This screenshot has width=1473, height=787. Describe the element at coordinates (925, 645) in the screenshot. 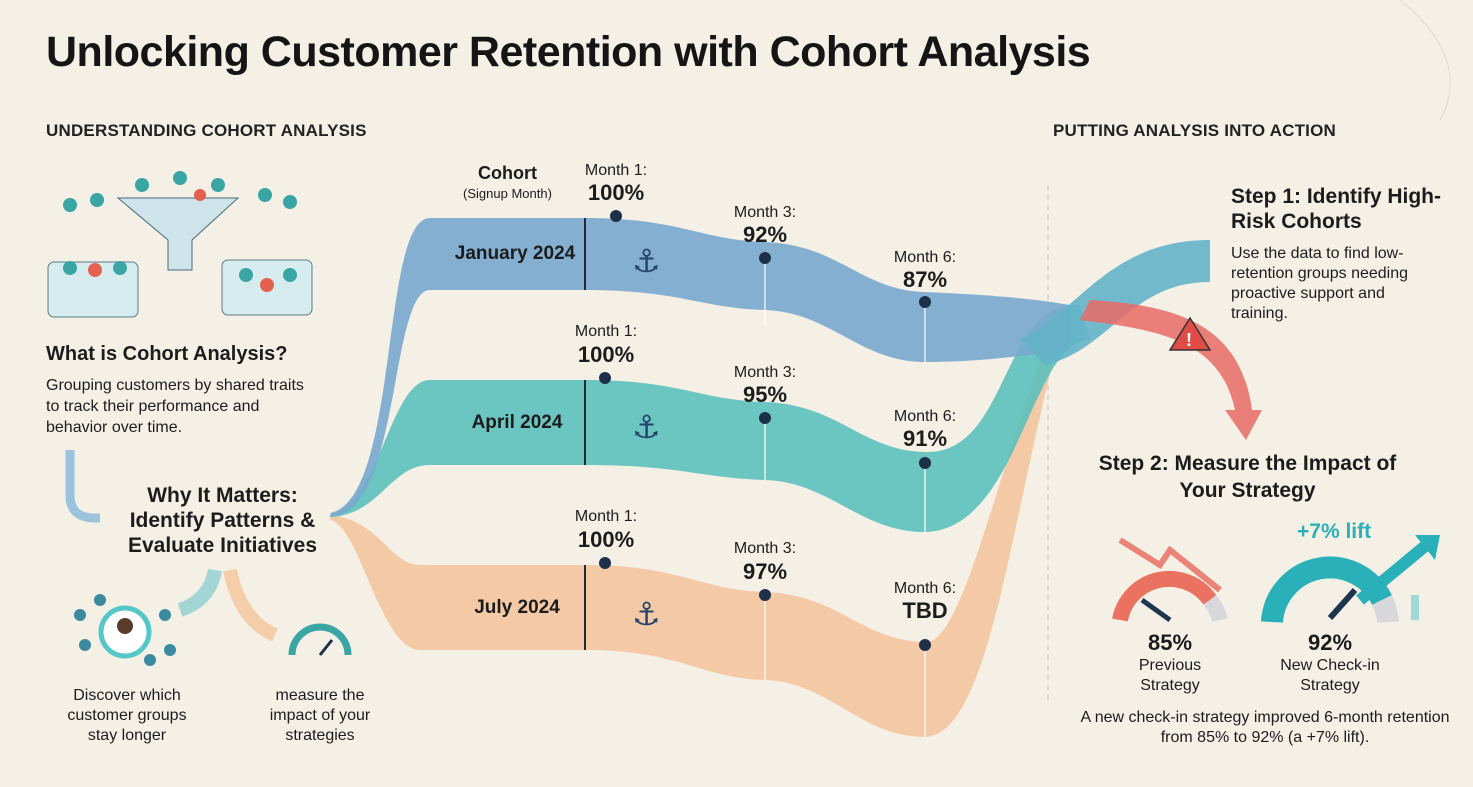

I see `dot-jul-m6` at that location.